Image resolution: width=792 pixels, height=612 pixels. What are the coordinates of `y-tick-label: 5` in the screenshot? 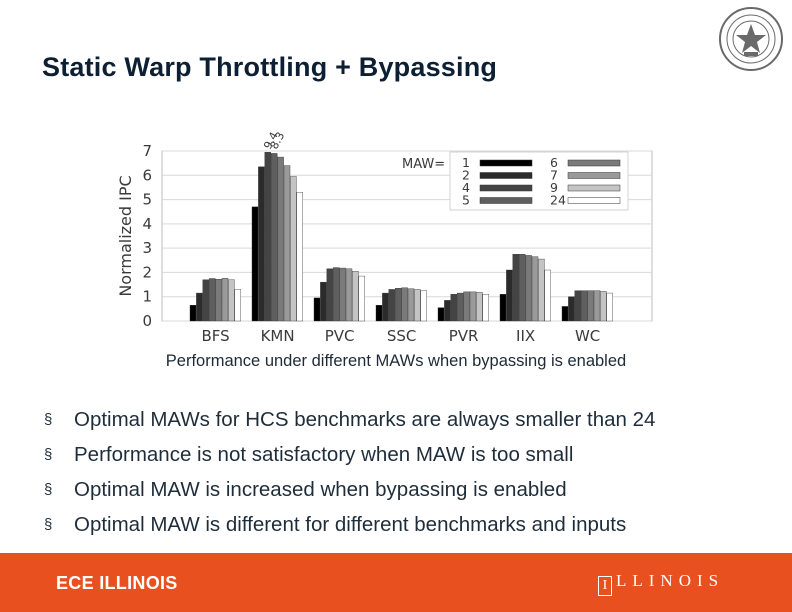 It's located at (147, 200).